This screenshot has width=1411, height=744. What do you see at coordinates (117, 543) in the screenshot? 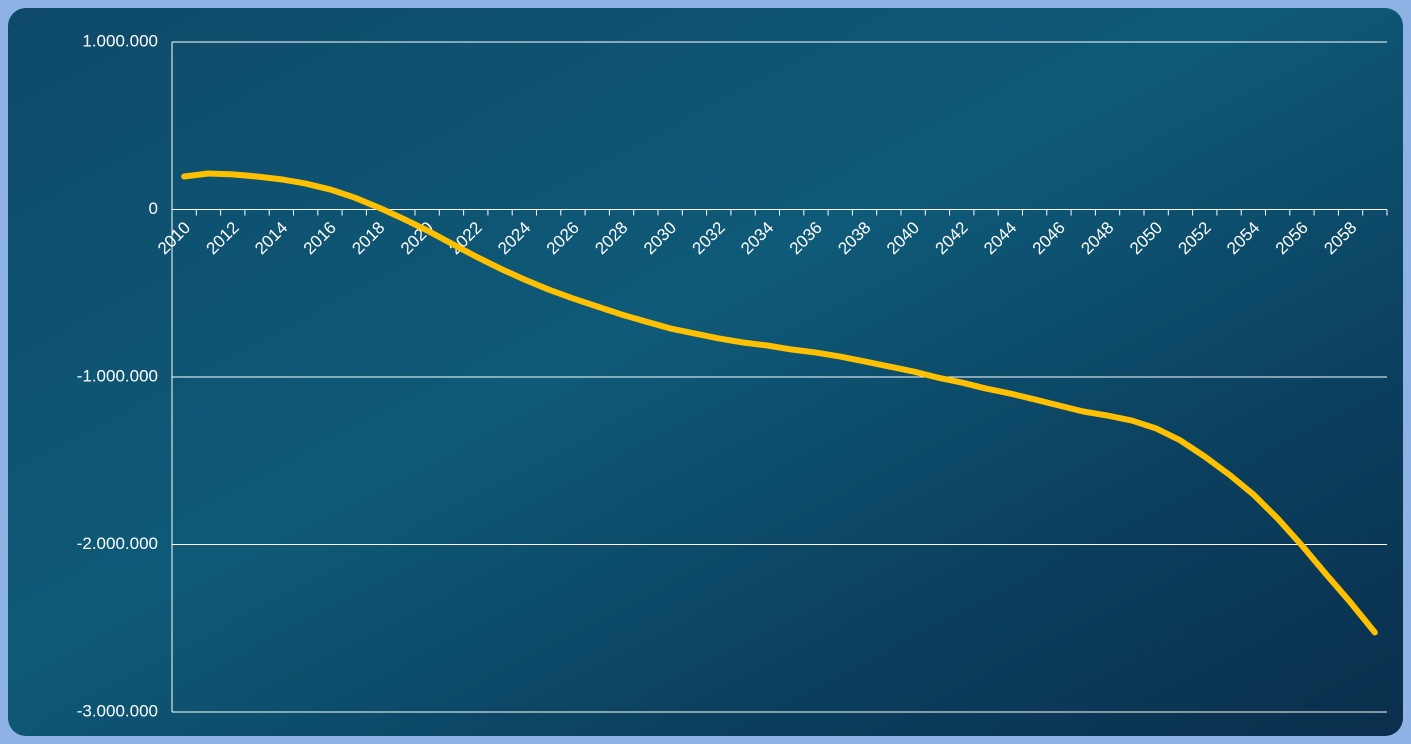
I see `y-tick-label: -2.000.000` at bounding box center [117, 543].